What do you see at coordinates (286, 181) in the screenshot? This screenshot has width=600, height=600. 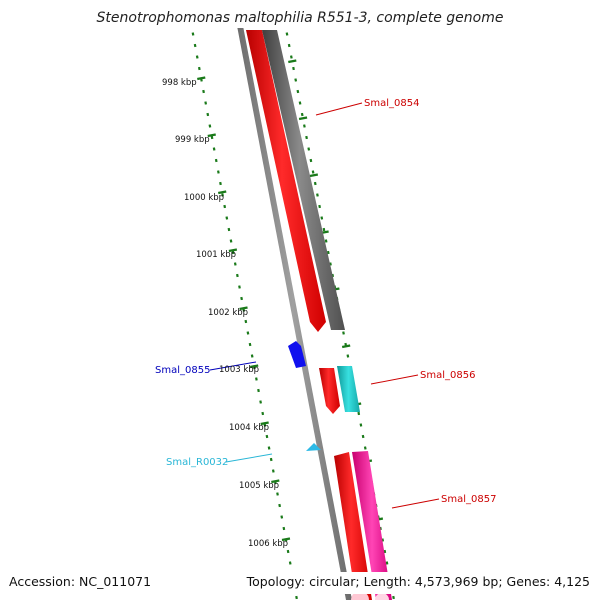 I see `gene-smal-0854-red-feature` at bounding box center [286, 181].